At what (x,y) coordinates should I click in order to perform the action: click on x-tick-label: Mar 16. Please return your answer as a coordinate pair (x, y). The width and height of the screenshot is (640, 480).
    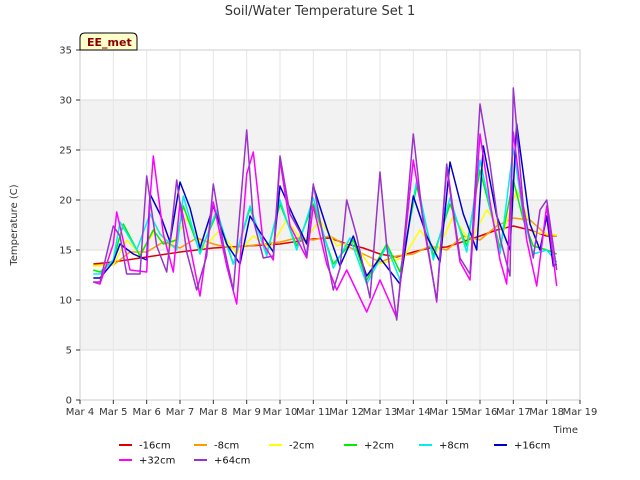
    Looking at the image, I should click on (480, 412).